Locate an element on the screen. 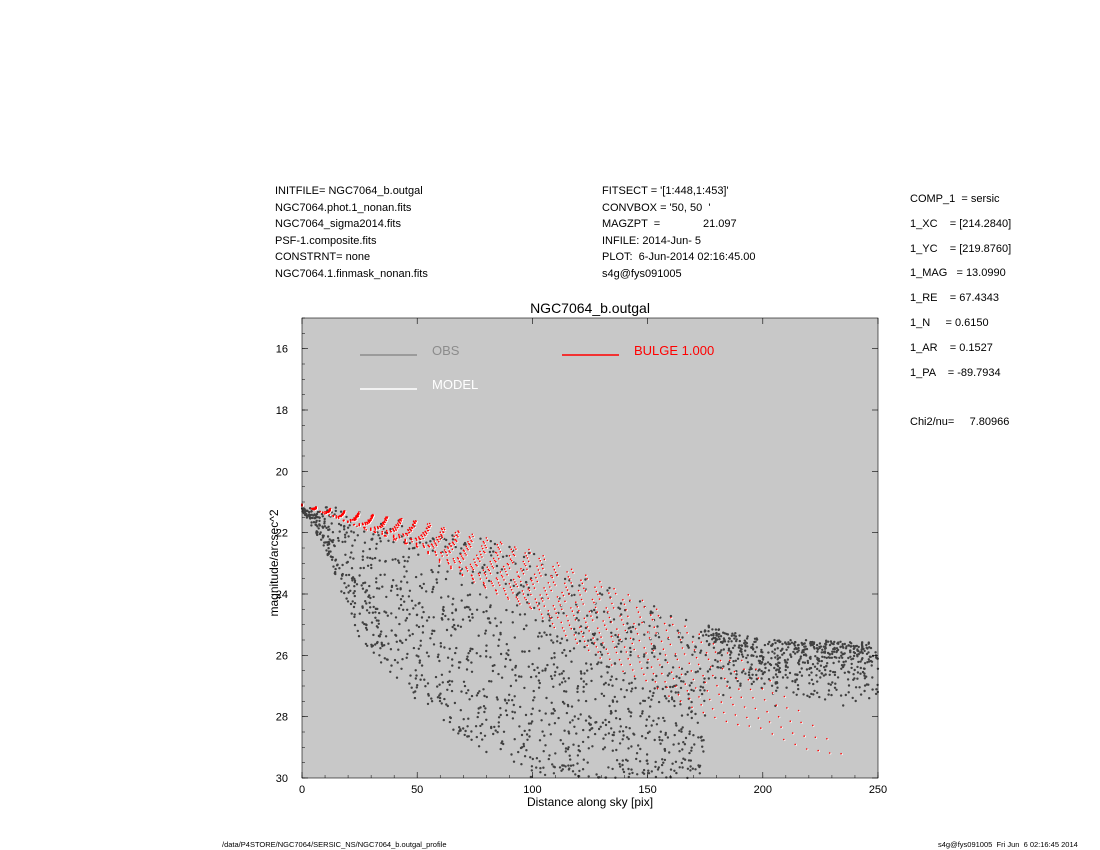  y-tick-label: 30 is located at coordinates (282, 779).